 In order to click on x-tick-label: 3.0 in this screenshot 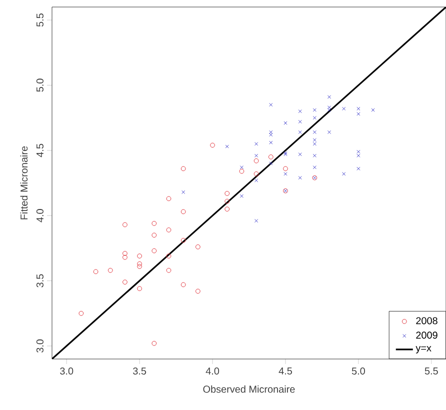, I will do `click(67, 371)`.